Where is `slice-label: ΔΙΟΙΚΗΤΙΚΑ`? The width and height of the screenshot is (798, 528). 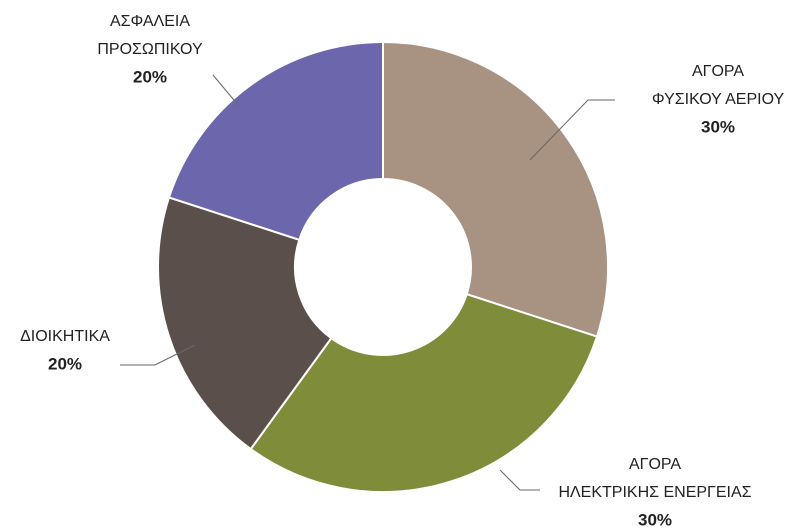
slice-label: ΔΙΟΙΚΗΤΙΚΑ is located at coordinates (65, 336).